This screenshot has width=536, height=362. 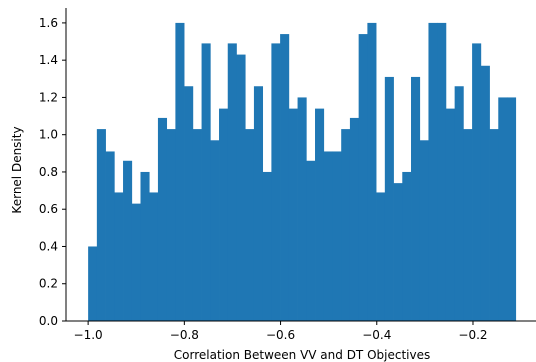 I want to click on x-axis-label: Correlation Between VV and DT Objectives, so click(x=302, y=355).